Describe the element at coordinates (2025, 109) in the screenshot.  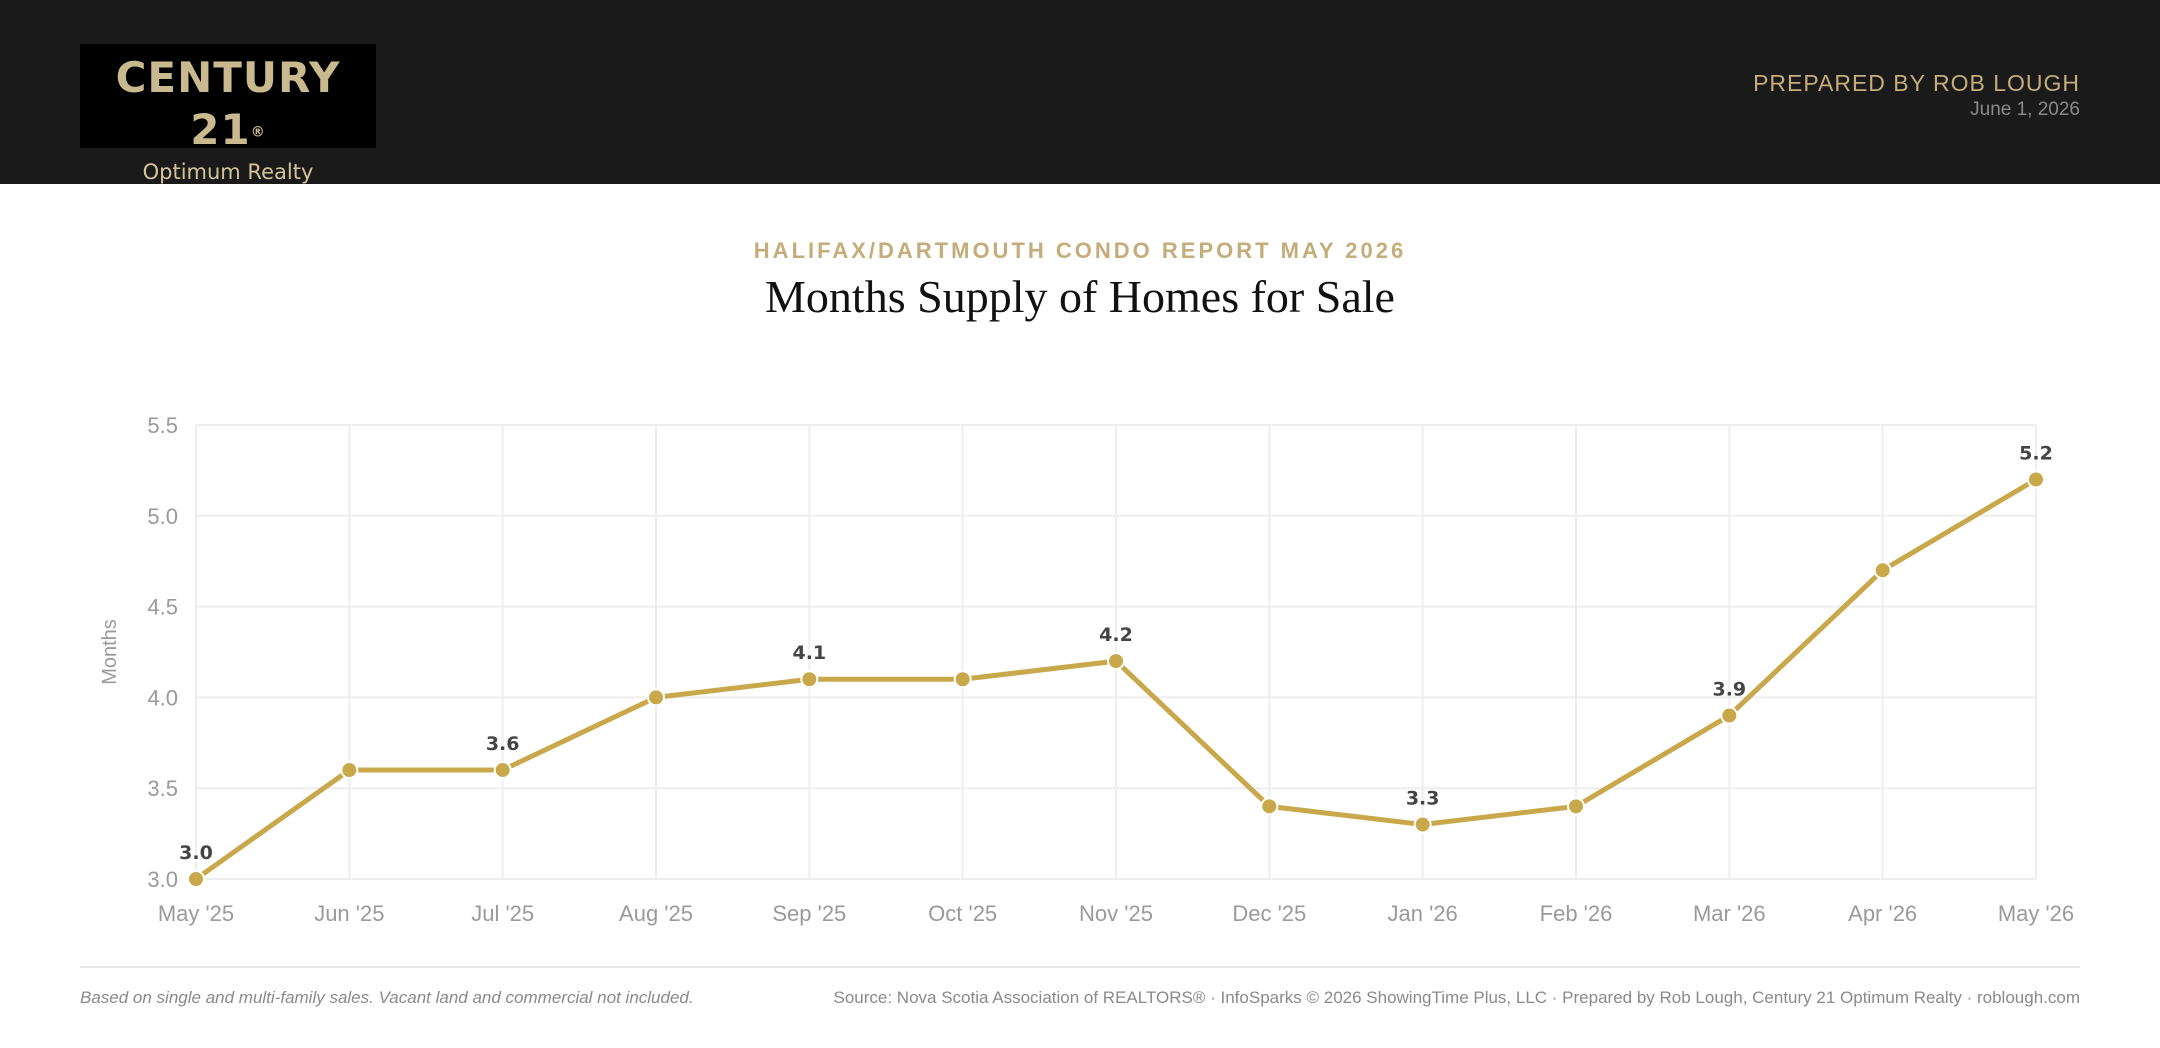
I see `report-date: June 1, 2026` at that location.